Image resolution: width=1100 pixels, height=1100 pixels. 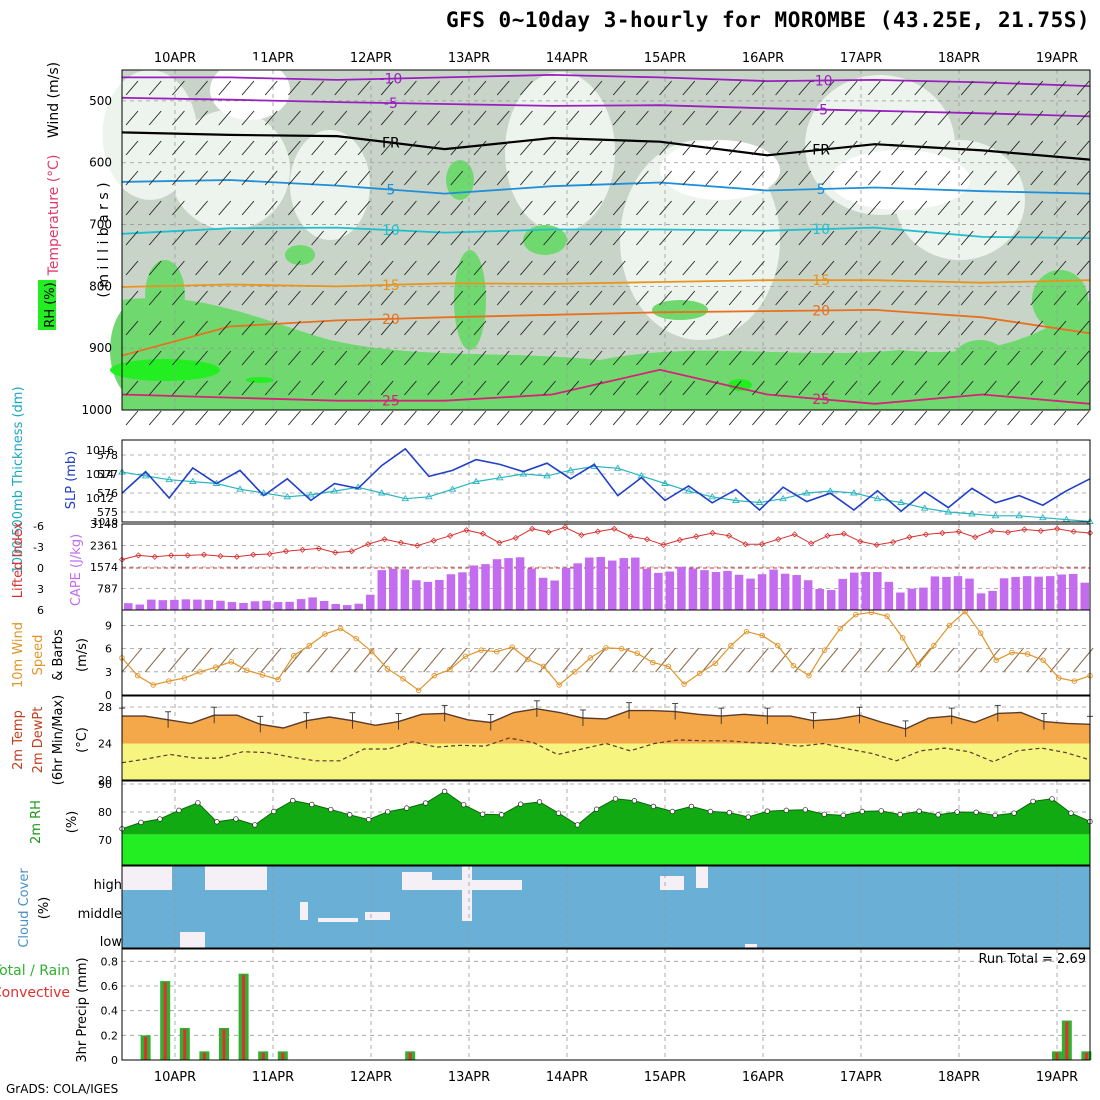 What do you see at coordinates (606, 719) in the screenshot?
I see `temperature-line` at bounding box center [606, 719].